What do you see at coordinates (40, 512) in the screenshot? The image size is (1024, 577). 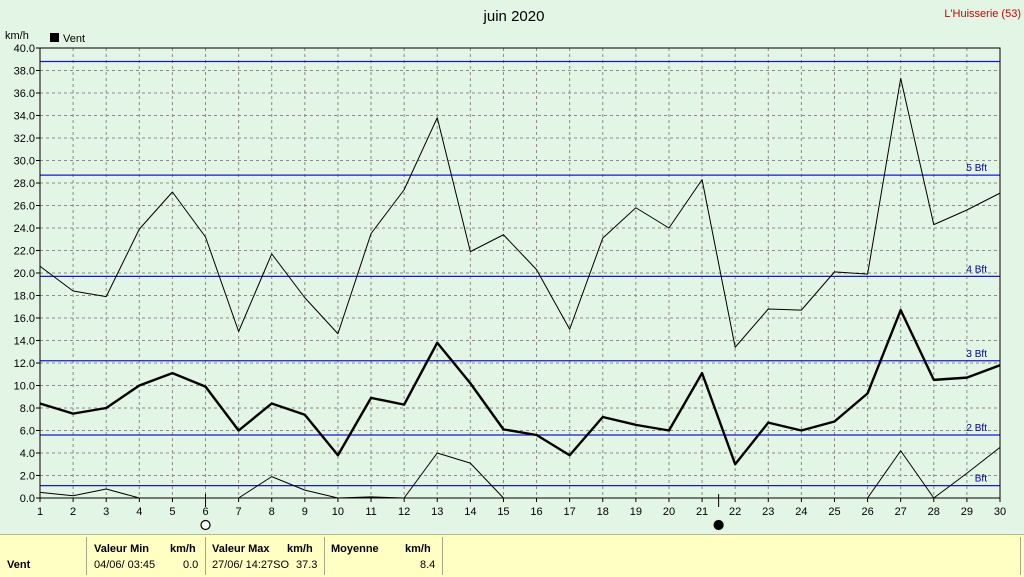 I see `x-tick-label: 1` at bounding box center [40, 512].